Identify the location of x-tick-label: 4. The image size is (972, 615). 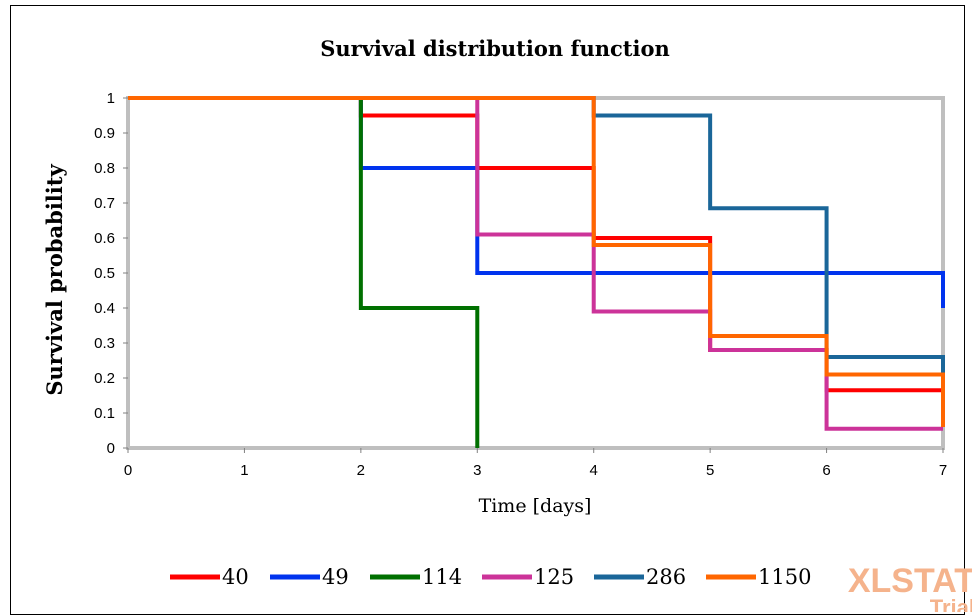
(594, 470).